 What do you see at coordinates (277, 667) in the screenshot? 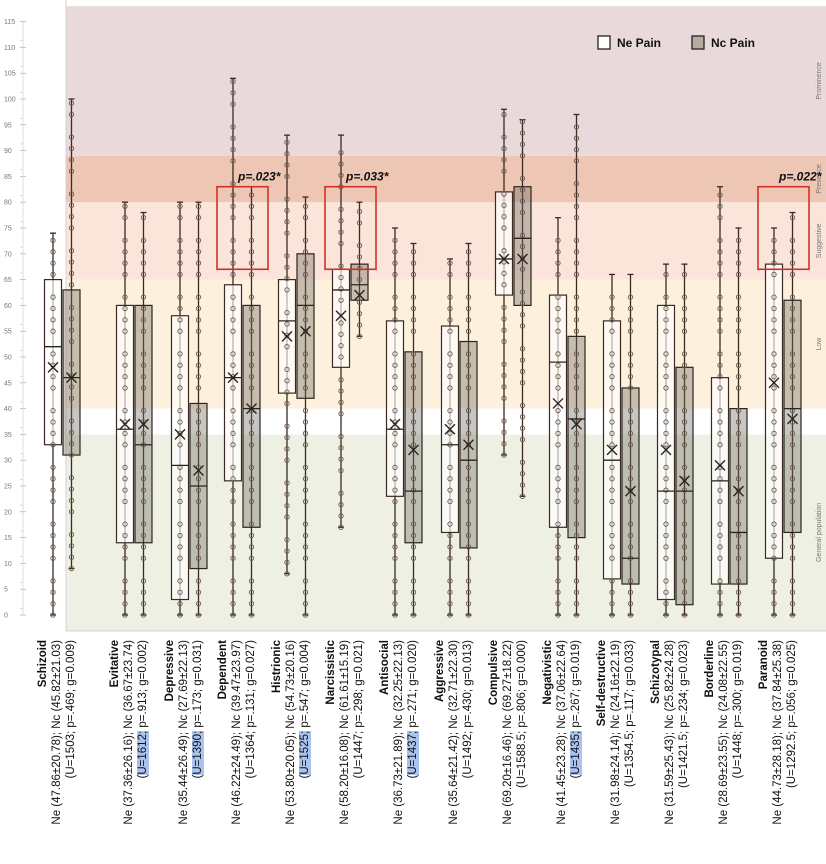
I see `category-name: Histrionic` at bounding box center [277, 667].